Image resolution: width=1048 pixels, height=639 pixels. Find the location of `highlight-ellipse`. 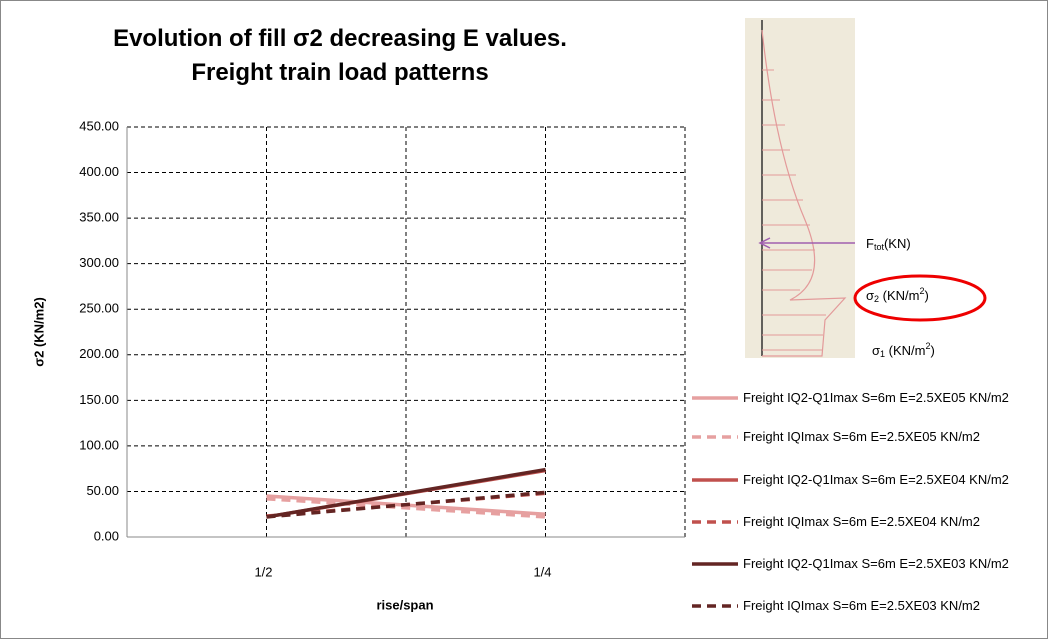

highlight-ellipse is located at coordinates (920, 298).